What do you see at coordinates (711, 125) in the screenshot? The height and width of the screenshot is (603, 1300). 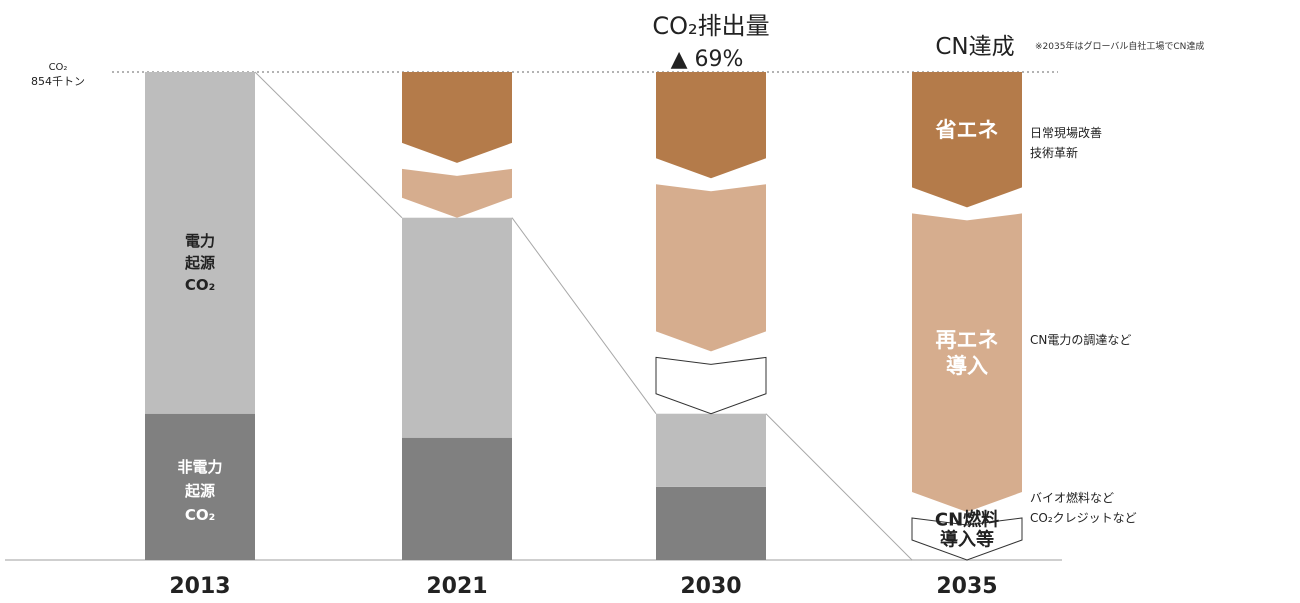 I see `reduction-energy_saving-2030` at bounding box center [711, 125].